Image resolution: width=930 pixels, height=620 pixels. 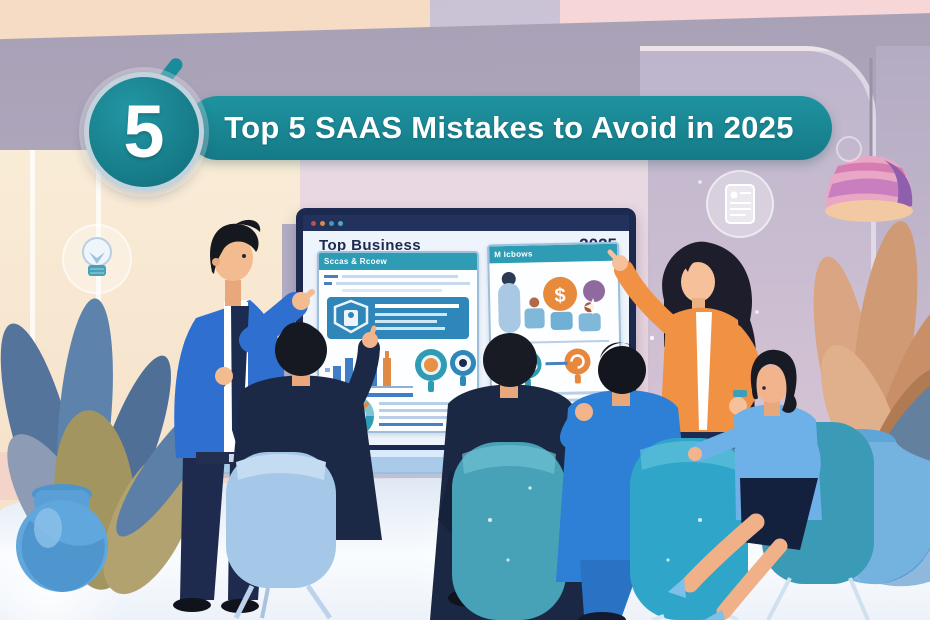 I want to click on slide-panel-right: M Icbows $, so click(x=555, y=338).